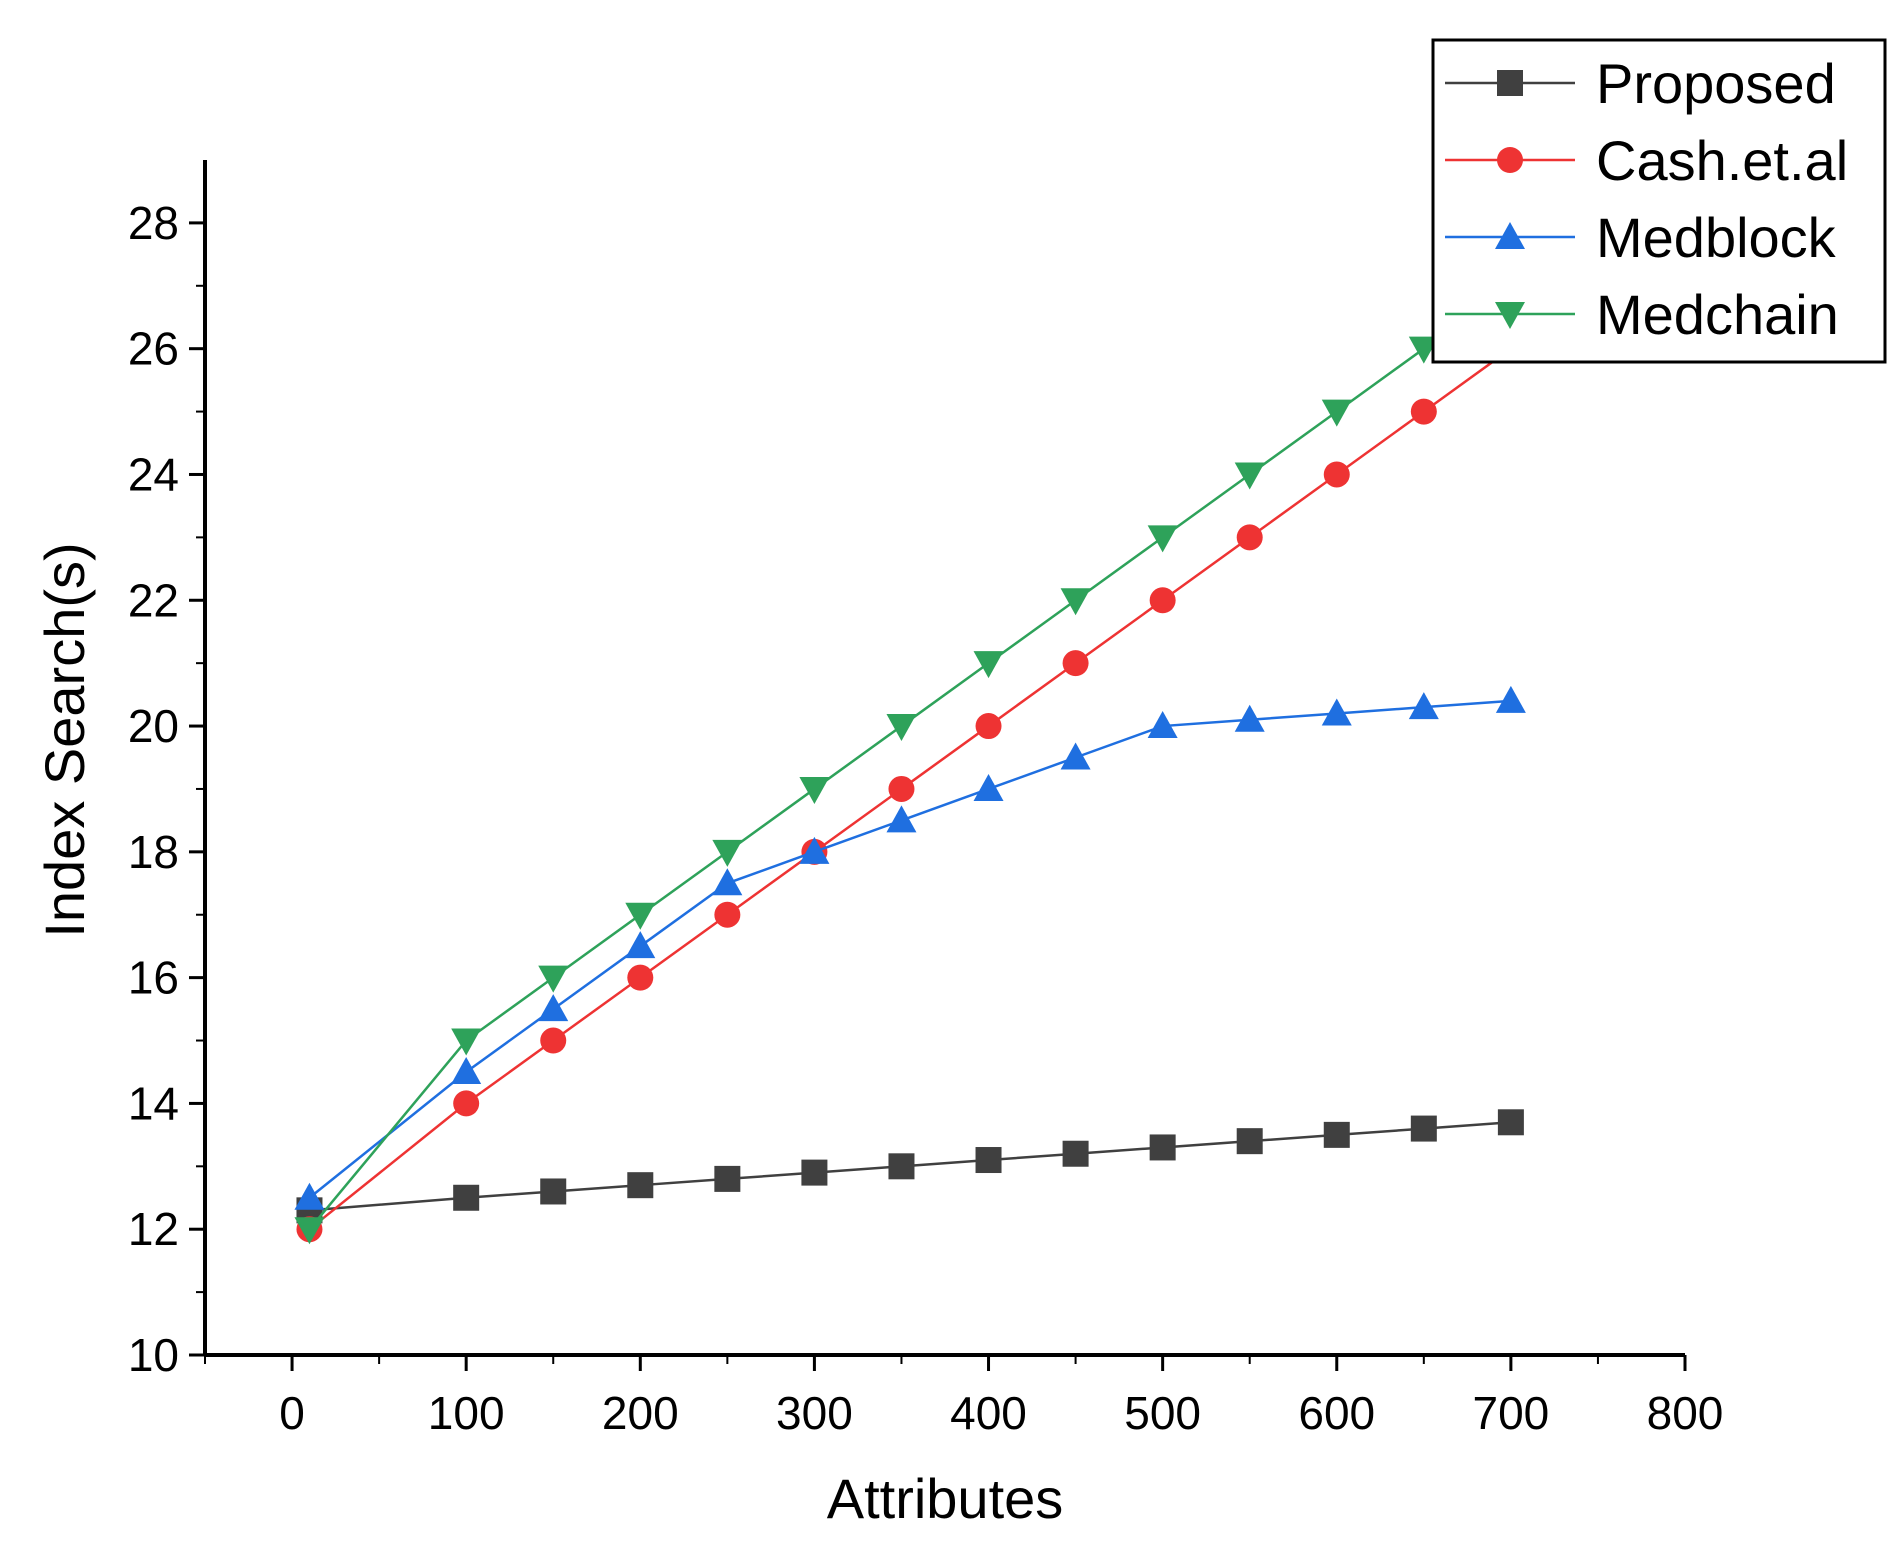 Image resolution: width=1899 pixels, height=1550 pixels. What do you see at coordinates (153, 223) in the screenshot?
I see `y-tick-label-28: 28` at bounding box center [153, 223].